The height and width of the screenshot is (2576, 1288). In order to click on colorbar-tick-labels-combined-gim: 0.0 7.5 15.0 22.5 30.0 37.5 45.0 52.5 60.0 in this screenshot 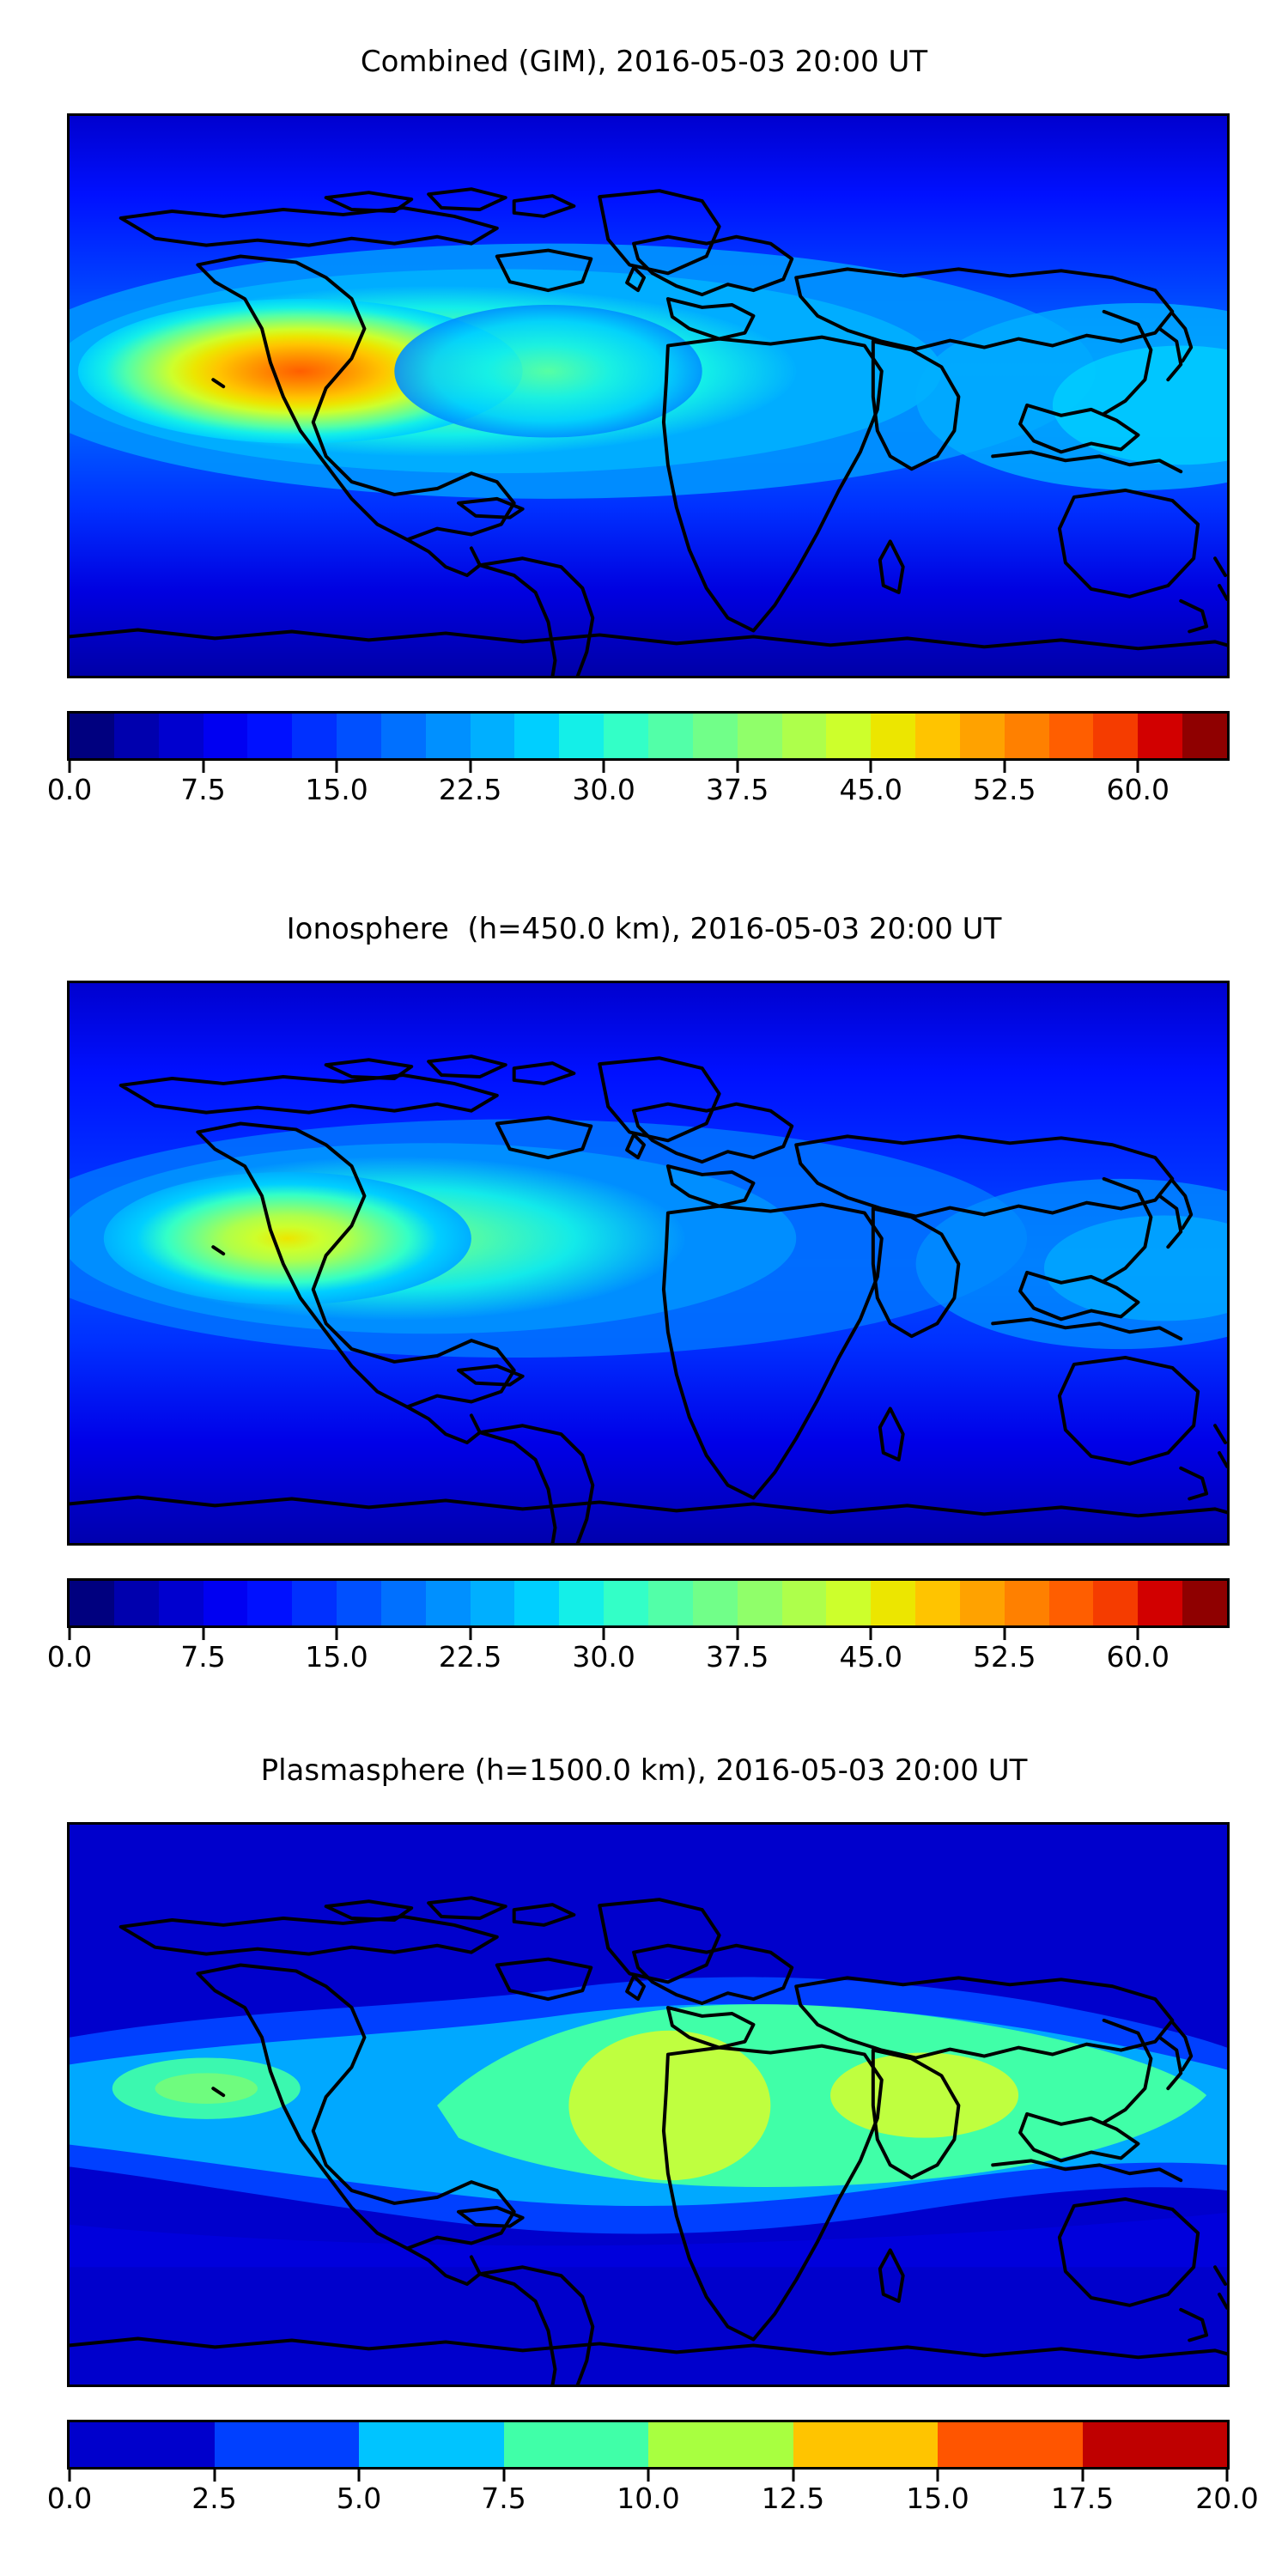, I will do `click(638, 792)`.